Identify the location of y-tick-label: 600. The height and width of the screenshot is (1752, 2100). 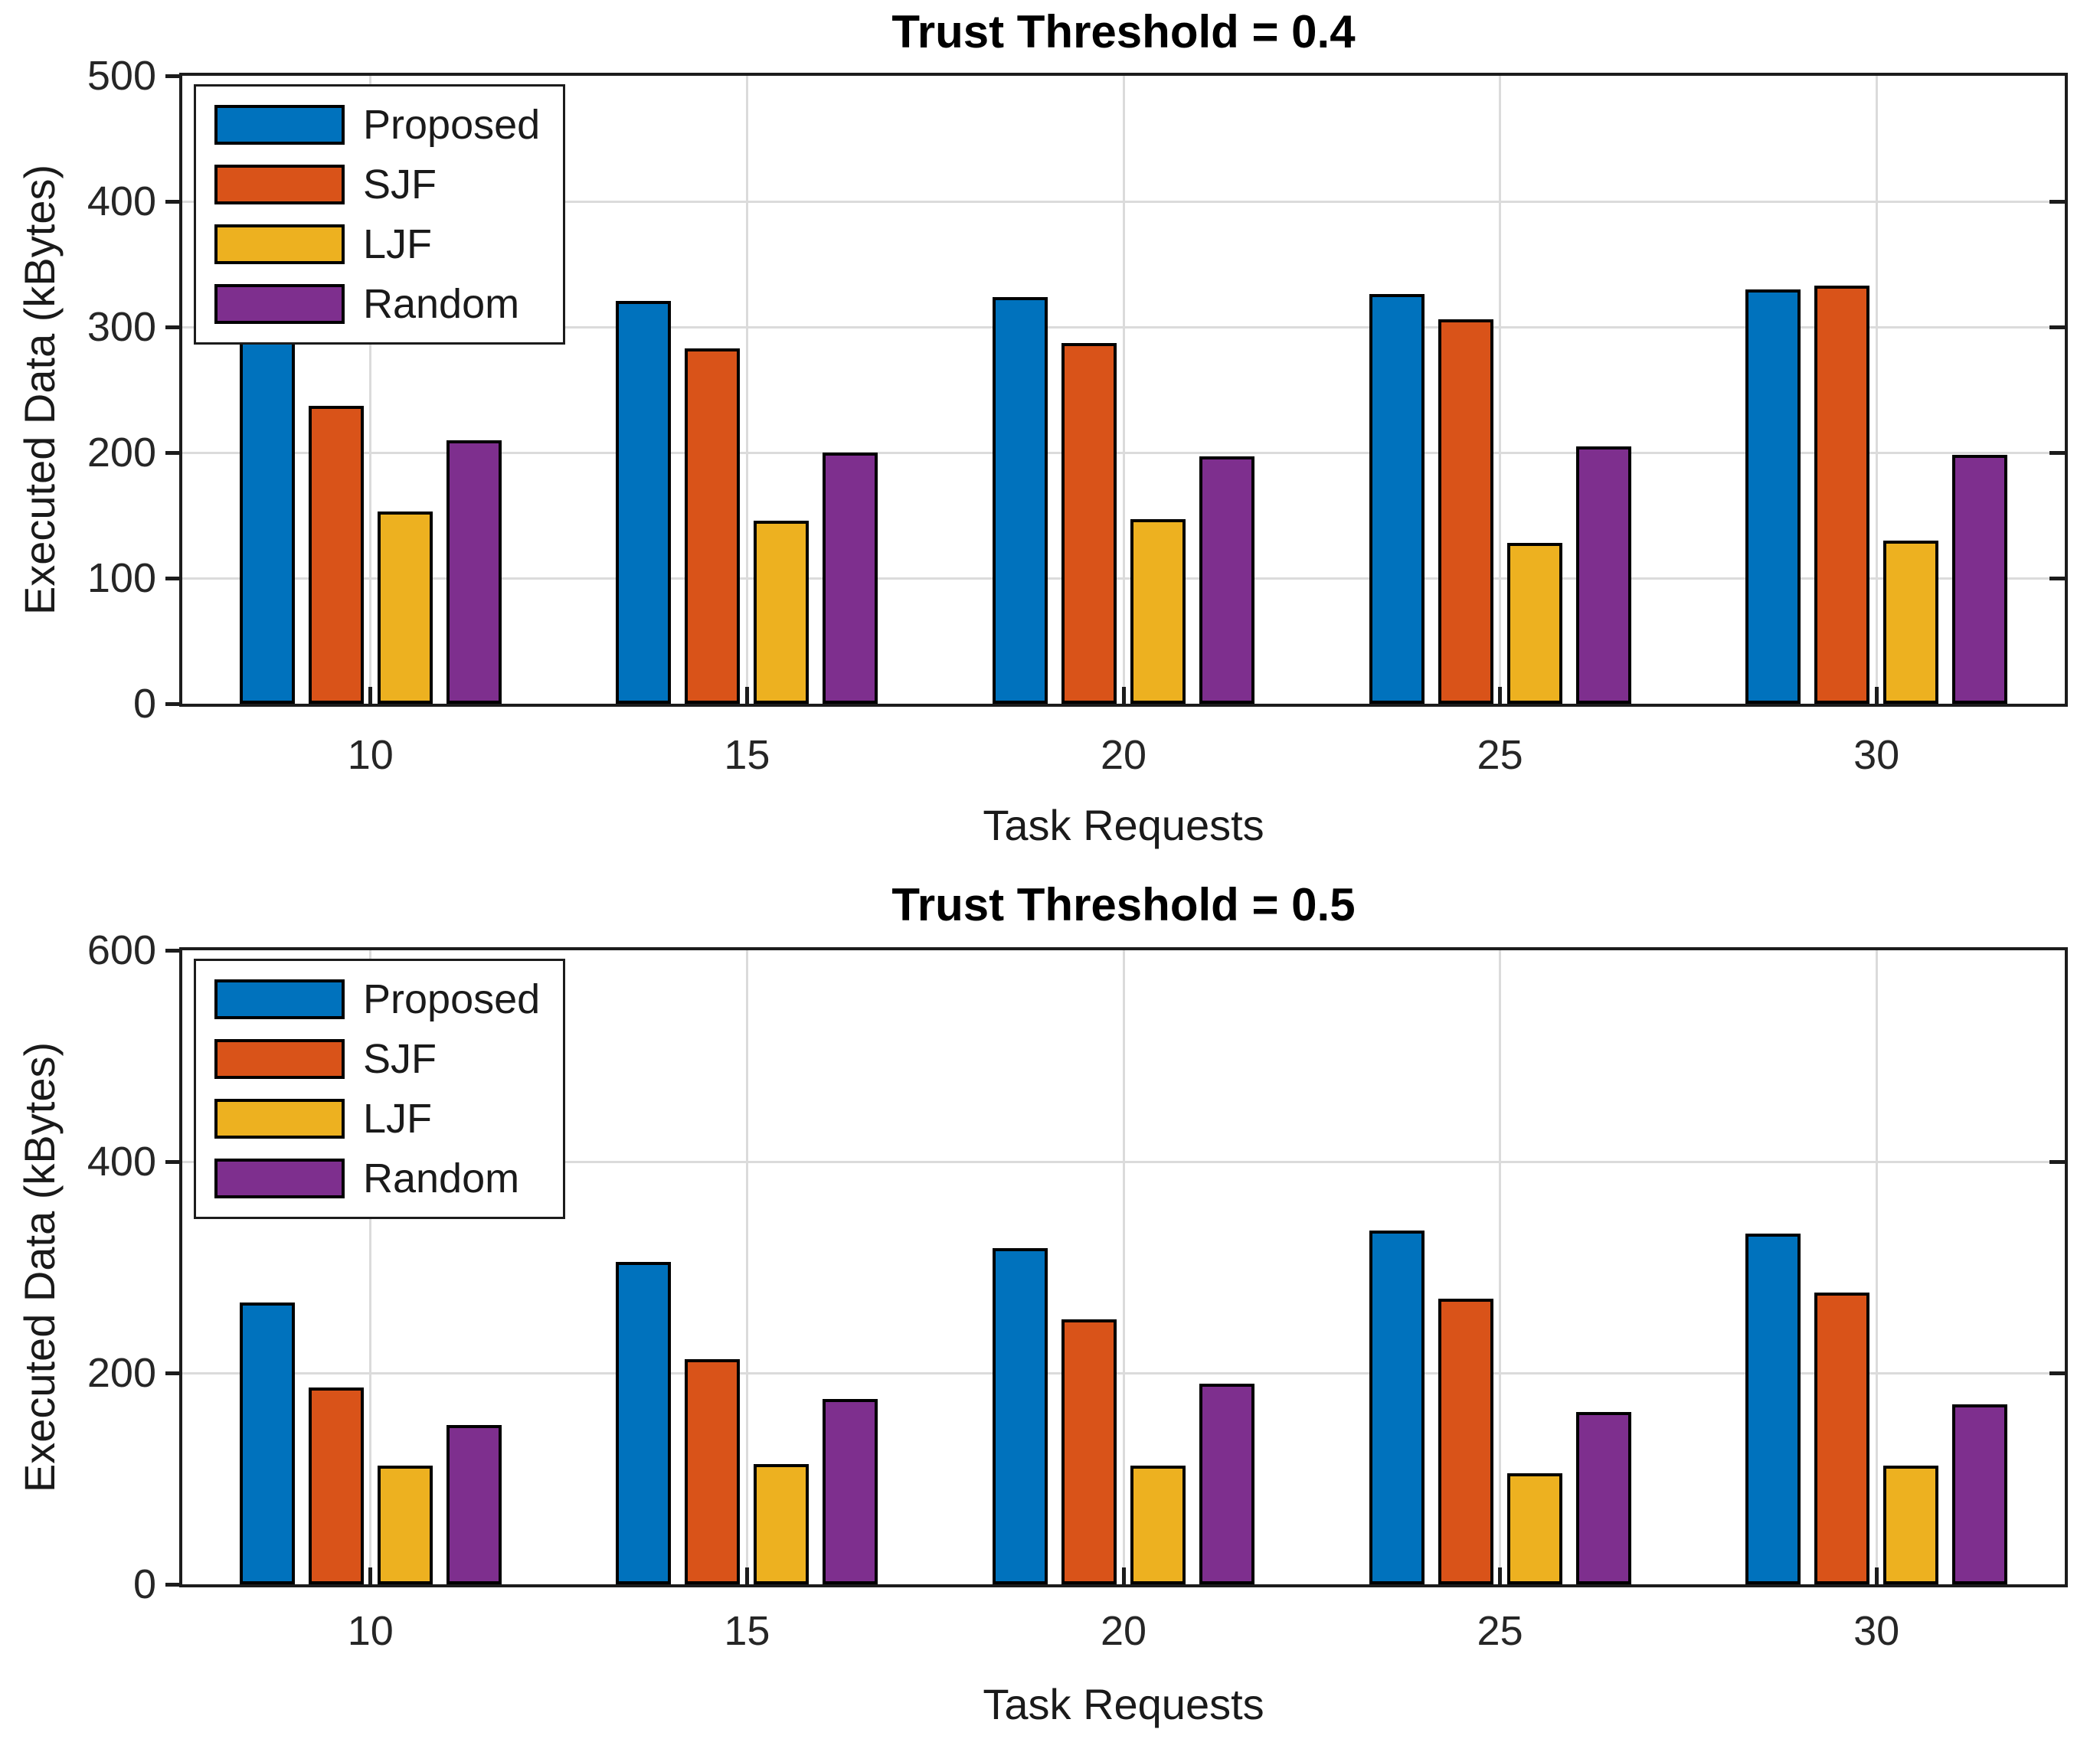
(121, 950).